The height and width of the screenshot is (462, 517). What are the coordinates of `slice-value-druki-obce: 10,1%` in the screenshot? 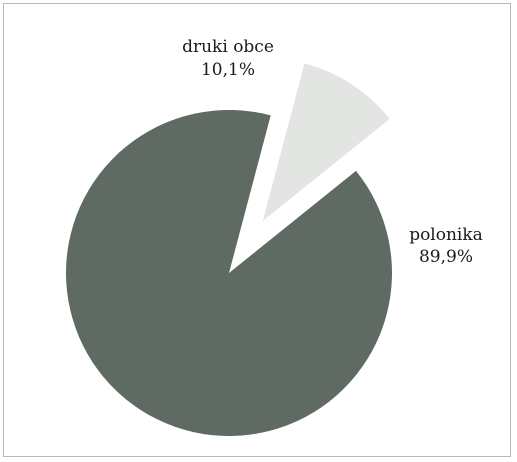 It's located at (228, 70).